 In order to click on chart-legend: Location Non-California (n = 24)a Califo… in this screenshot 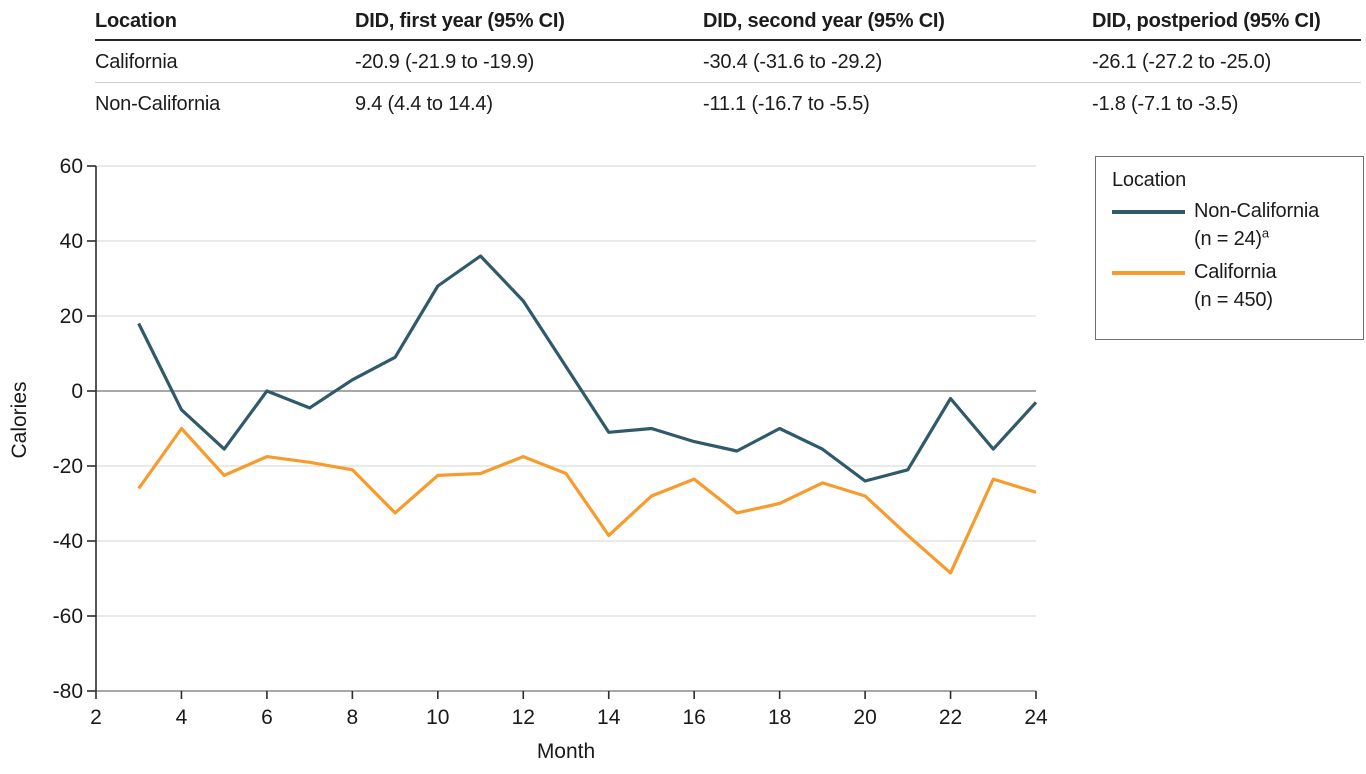, I will do `click(1229, 248)`.